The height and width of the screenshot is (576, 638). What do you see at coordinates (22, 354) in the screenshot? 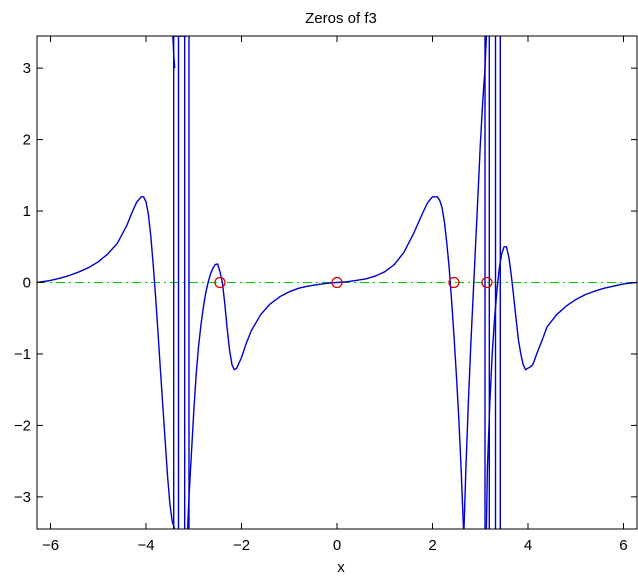
I see `y-tick-label: −1` at bounding box center [22, 354].